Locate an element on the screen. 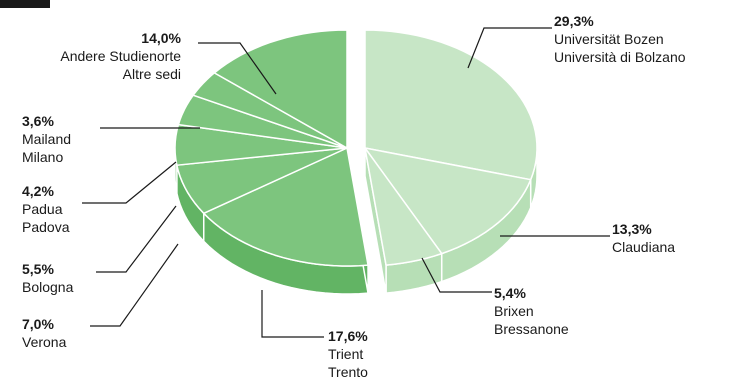  category-label-bologna-1: Bologna is located at coordinates (48, 287).